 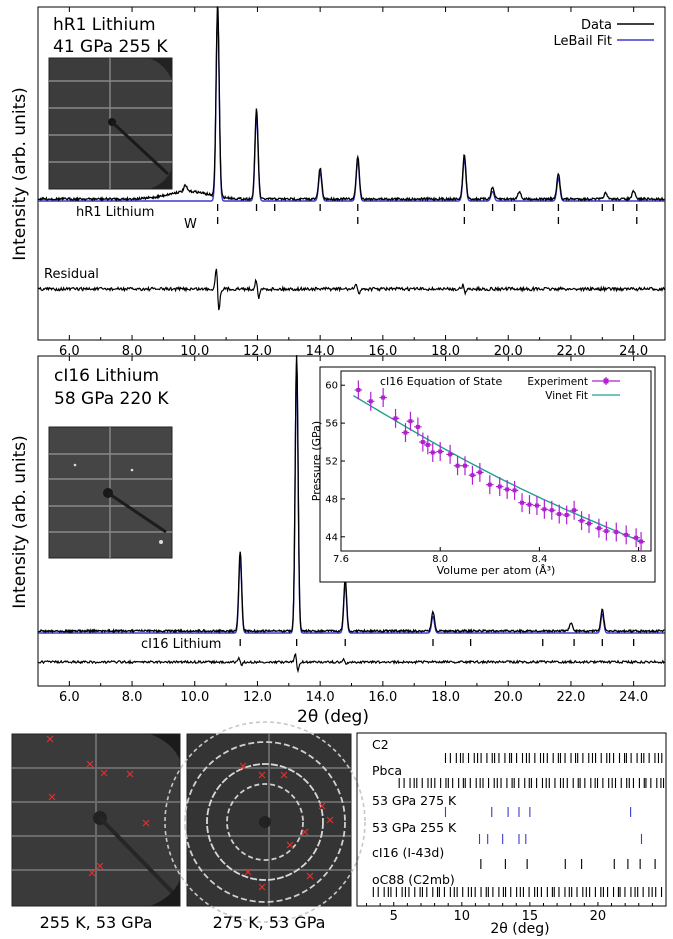 I want to click on x-tick-label: 12.0, so click(x=257, y=351).